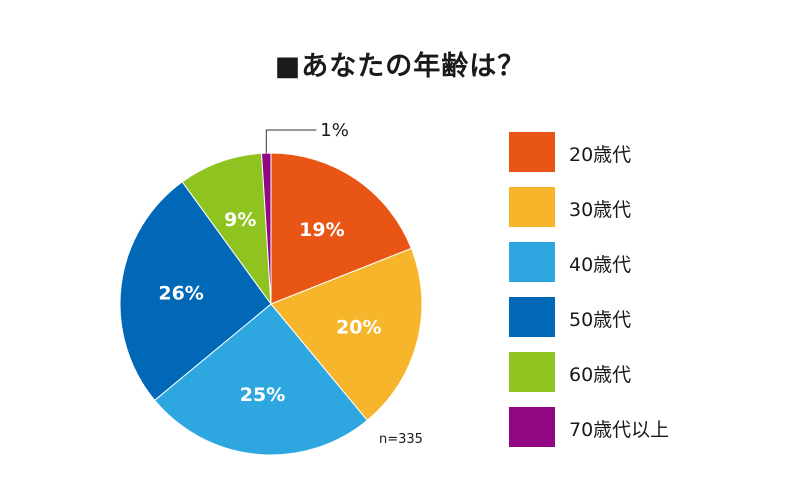 The height and width of the screenshot is (500, 800). What do you see at coordinates (600, 155) in the screenshot?
I see `legend-label-20s: 20歳代` at bounding box center [600, 155].